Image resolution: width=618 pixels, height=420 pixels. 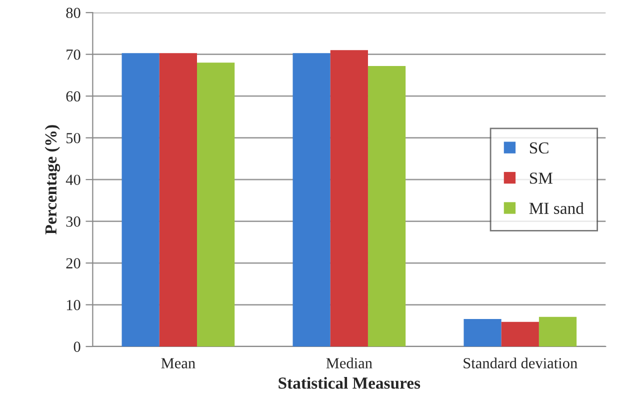 I want to click on y-tick-label: 10, so click(x=73, y=305).